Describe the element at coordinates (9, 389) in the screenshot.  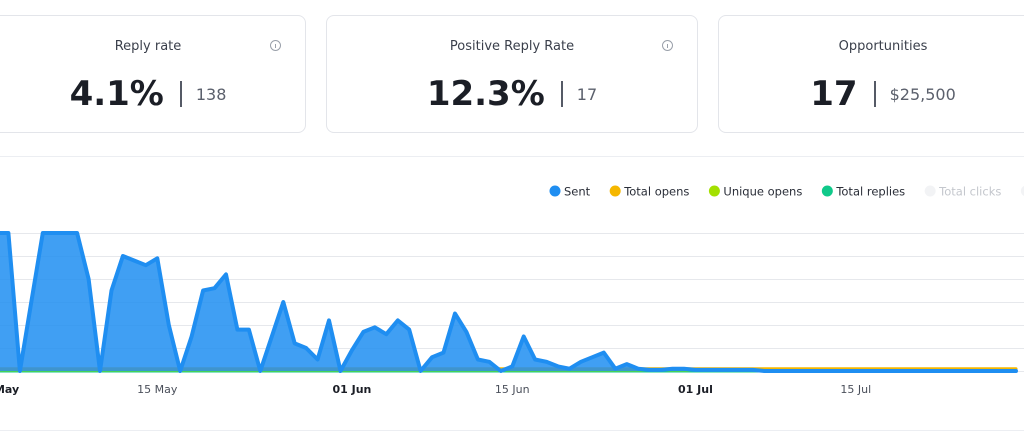
I see `x-tick-label: 01 May` at that location.